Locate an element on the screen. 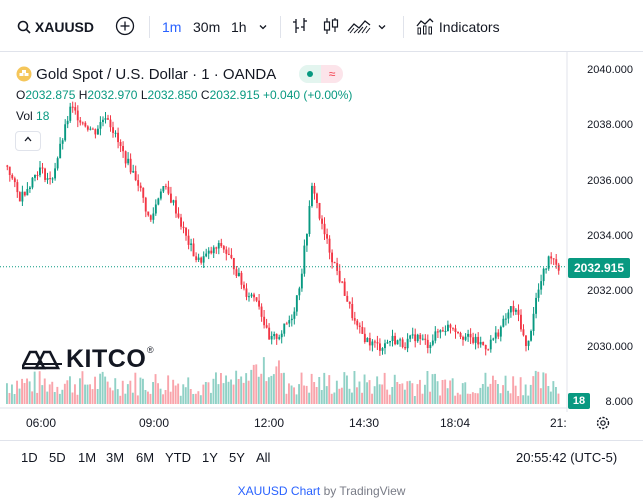 The height and width of the screenshot is (504, 643). tradingview-credit: by TradingView is located at coordinates (364, 491).